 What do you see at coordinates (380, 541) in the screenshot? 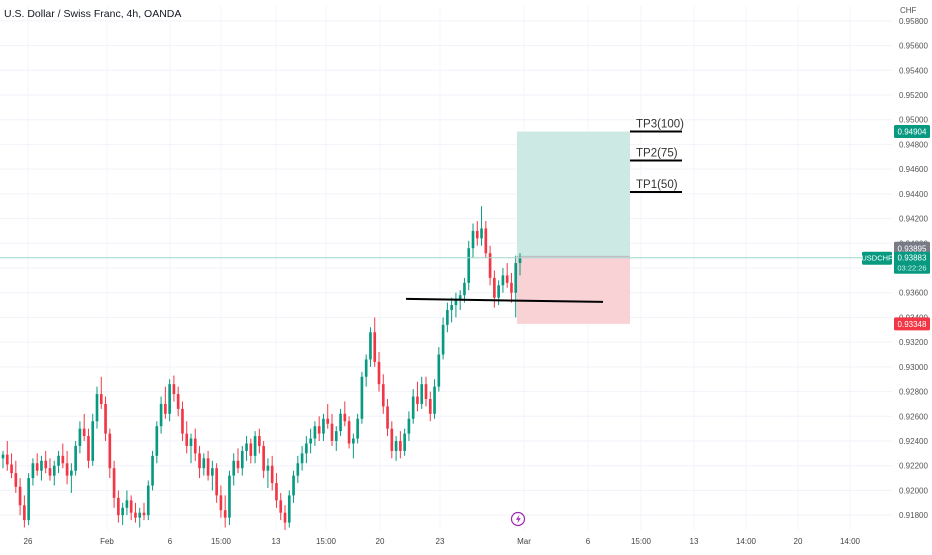
I see `x-tick-label: 20` at bounding box center [380, 541].